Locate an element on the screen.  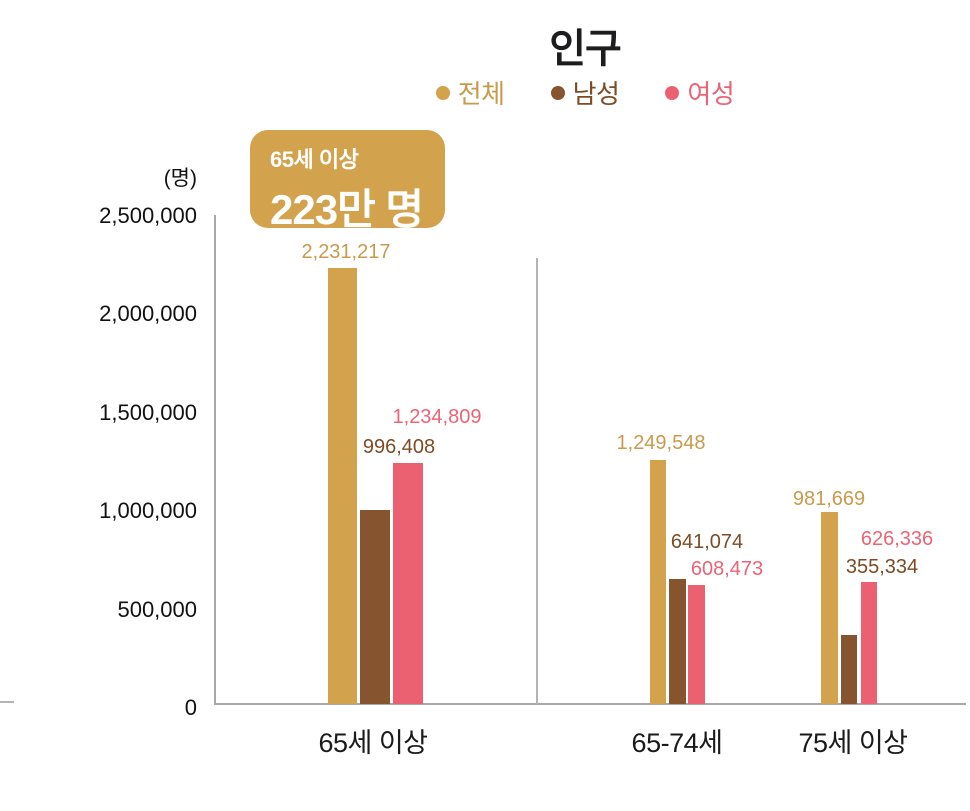
bar-value-label: 981,669 is located at coordinates (829, 499).